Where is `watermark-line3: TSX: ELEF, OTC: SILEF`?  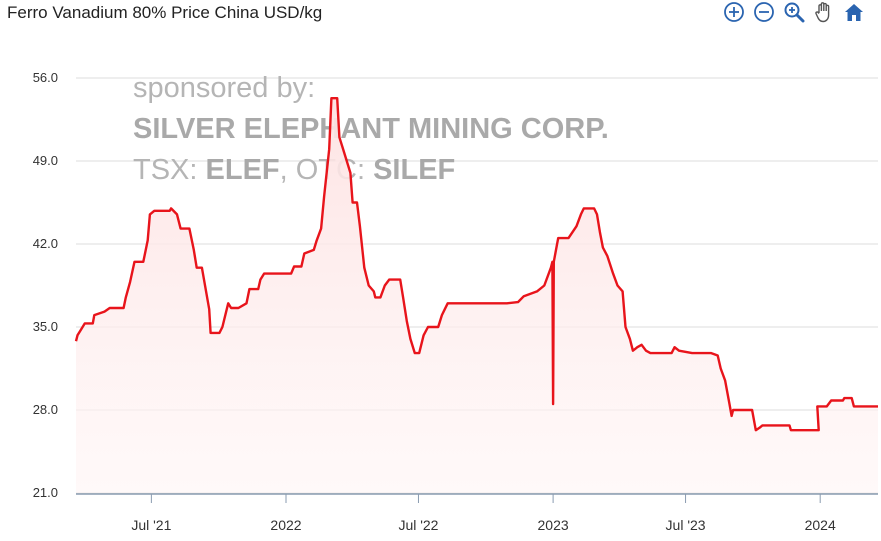 watermark-line3: TSX: ELEF, OTC: SILEF is located at coordinates (294, 170).